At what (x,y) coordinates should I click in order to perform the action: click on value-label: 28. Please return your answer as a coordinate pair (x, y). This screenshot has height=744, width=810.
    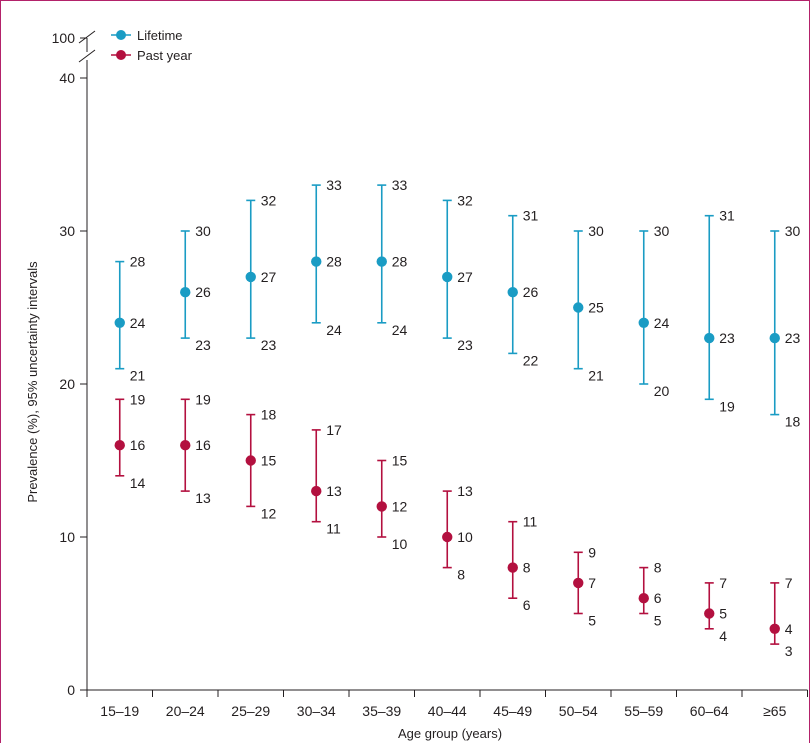
    Looking at the image, I should click on (334, 262).